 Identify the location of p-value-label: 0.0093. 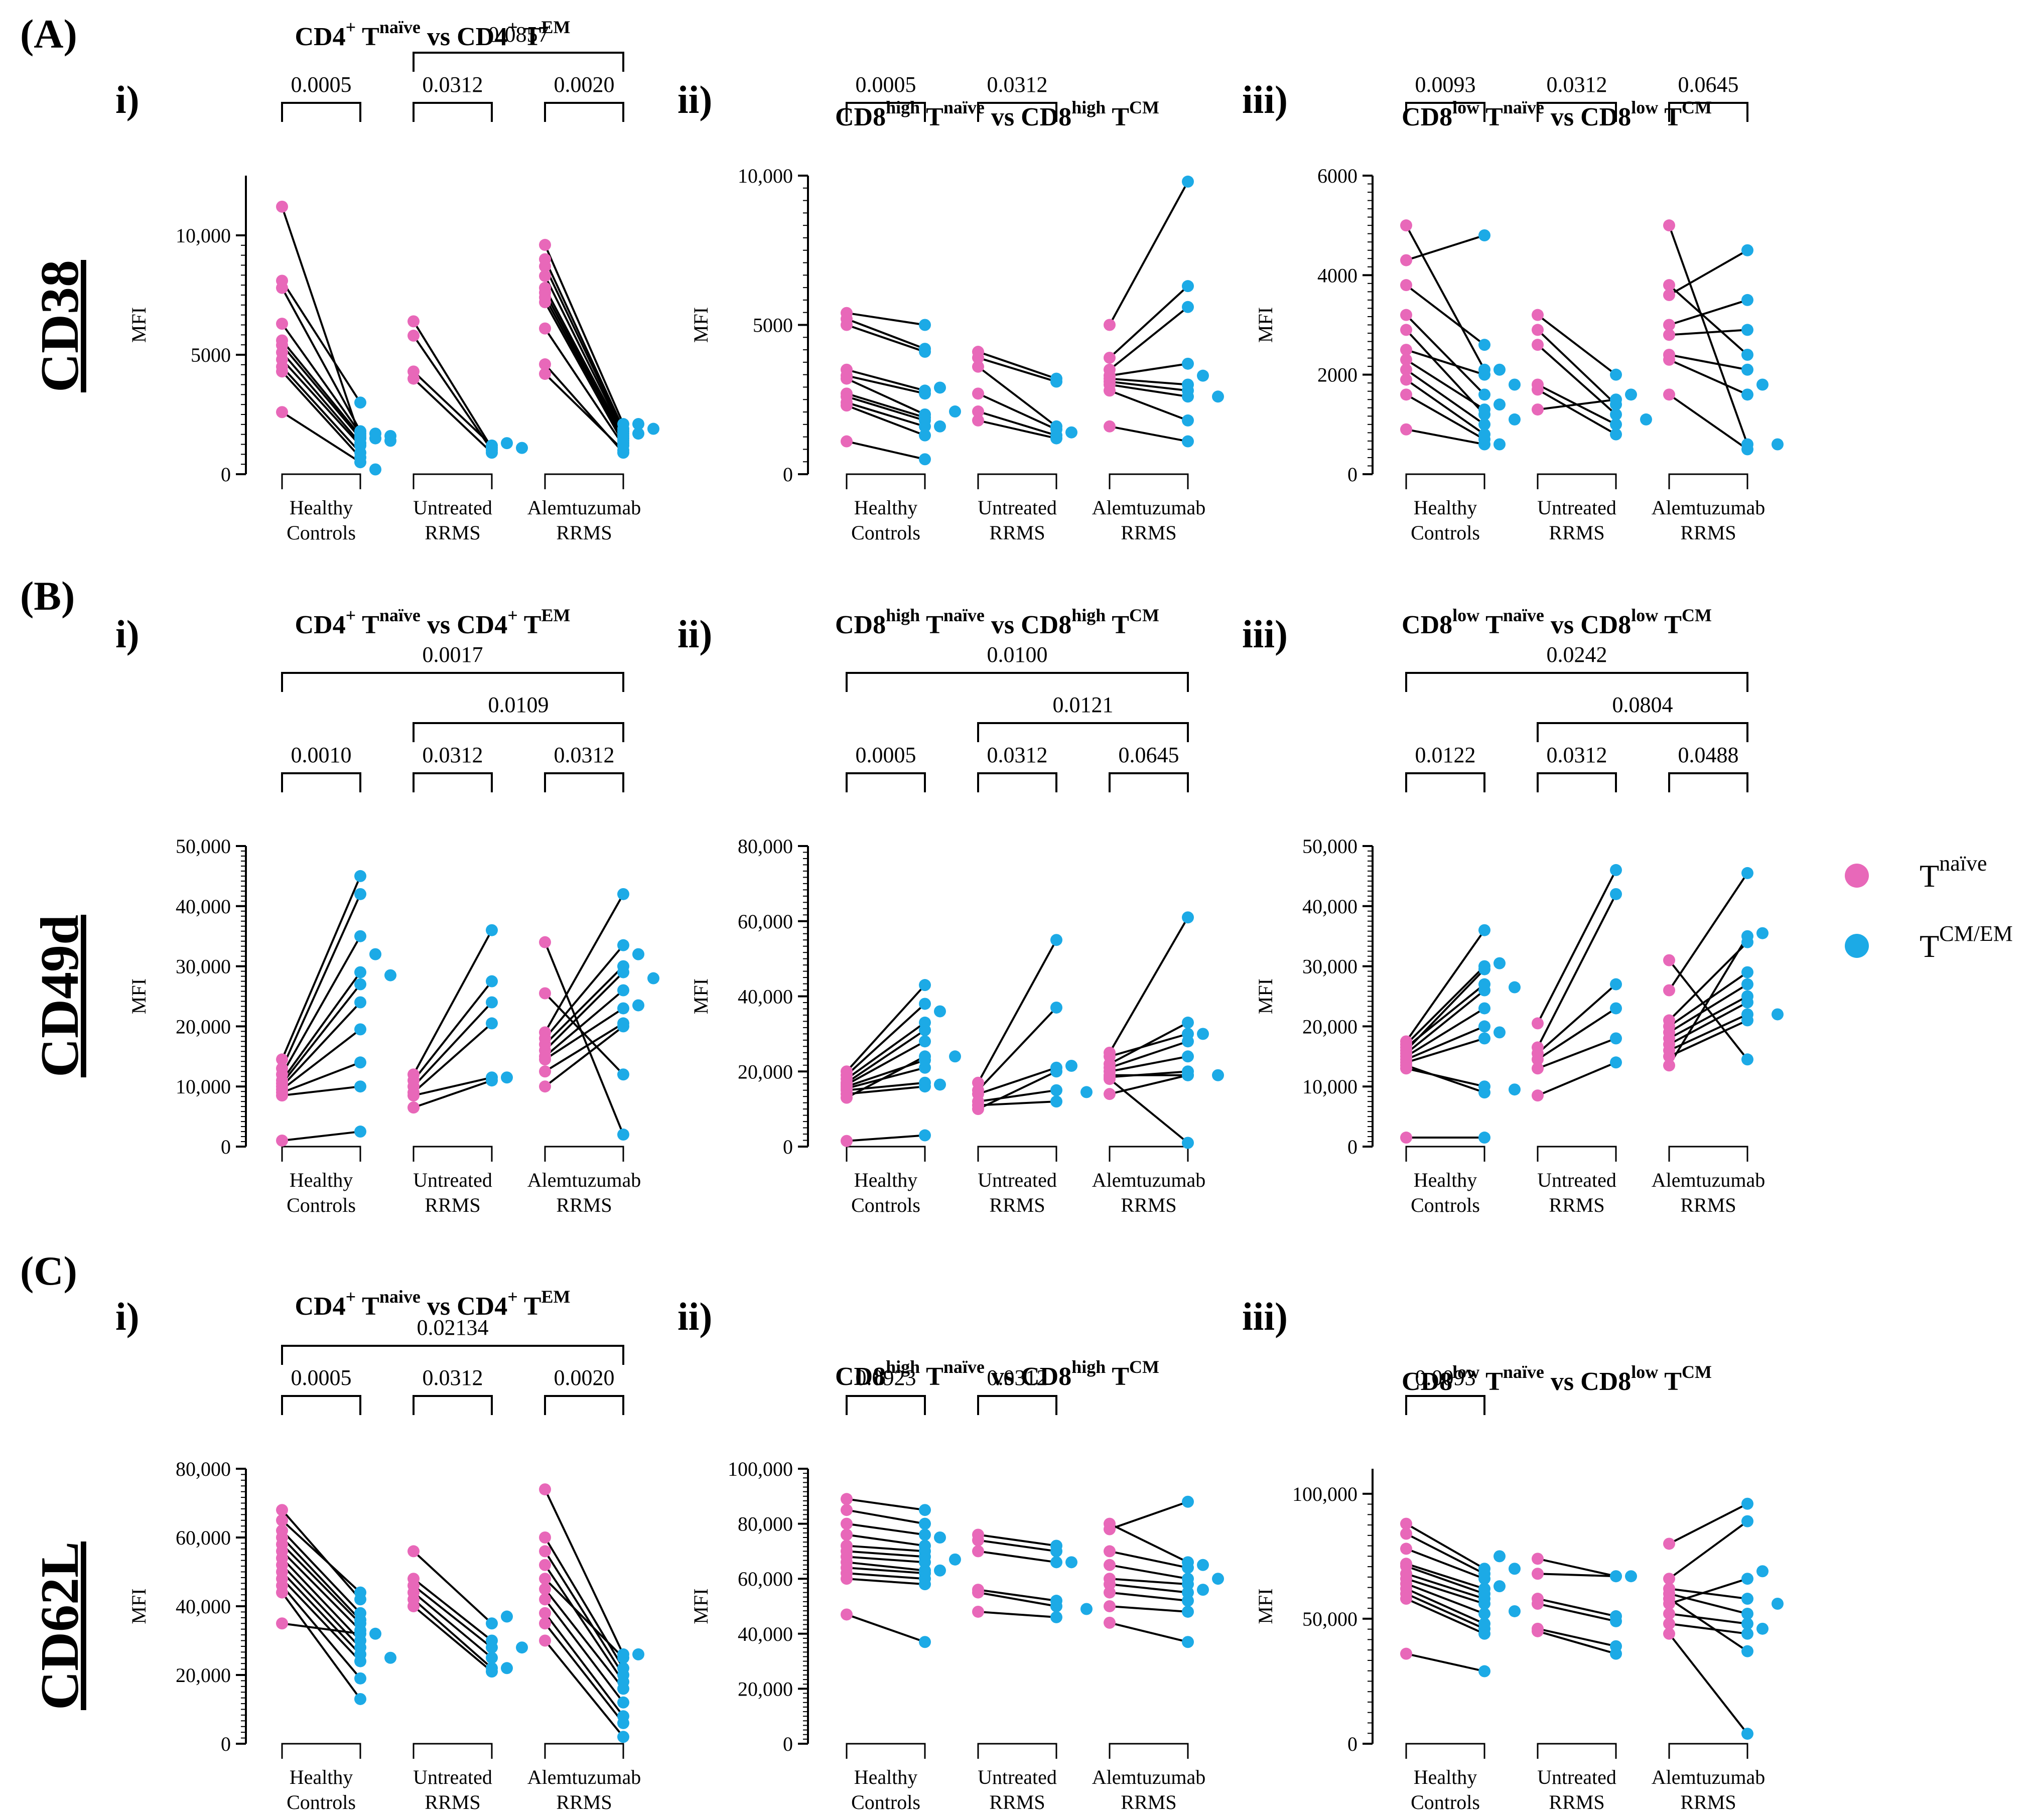
(1445, 84).